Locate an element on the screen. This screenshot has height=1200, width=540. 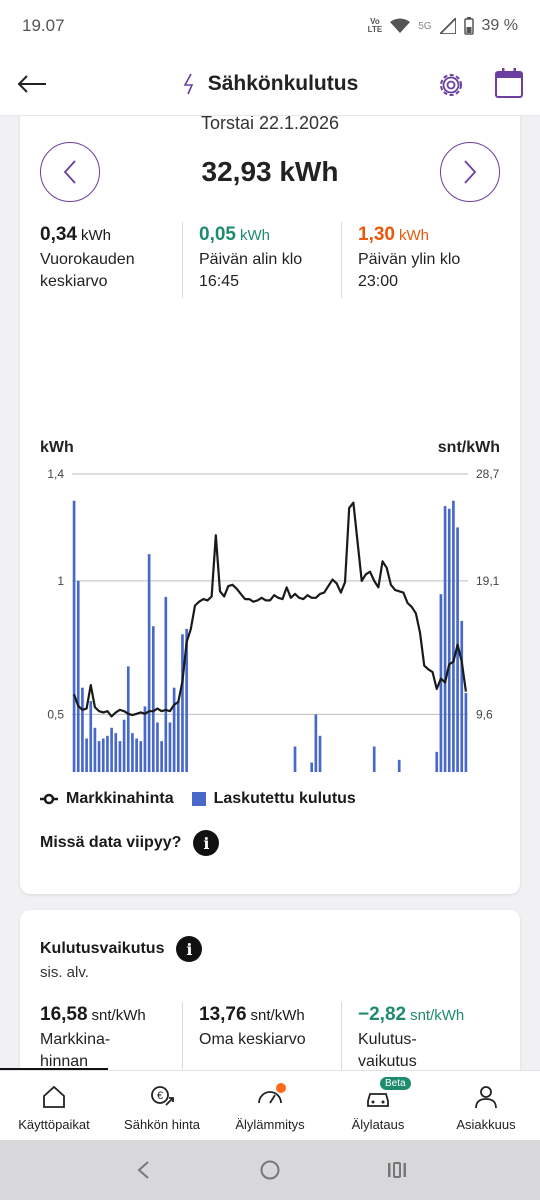
chevron-left-icon is located at coordinates (69, 172).